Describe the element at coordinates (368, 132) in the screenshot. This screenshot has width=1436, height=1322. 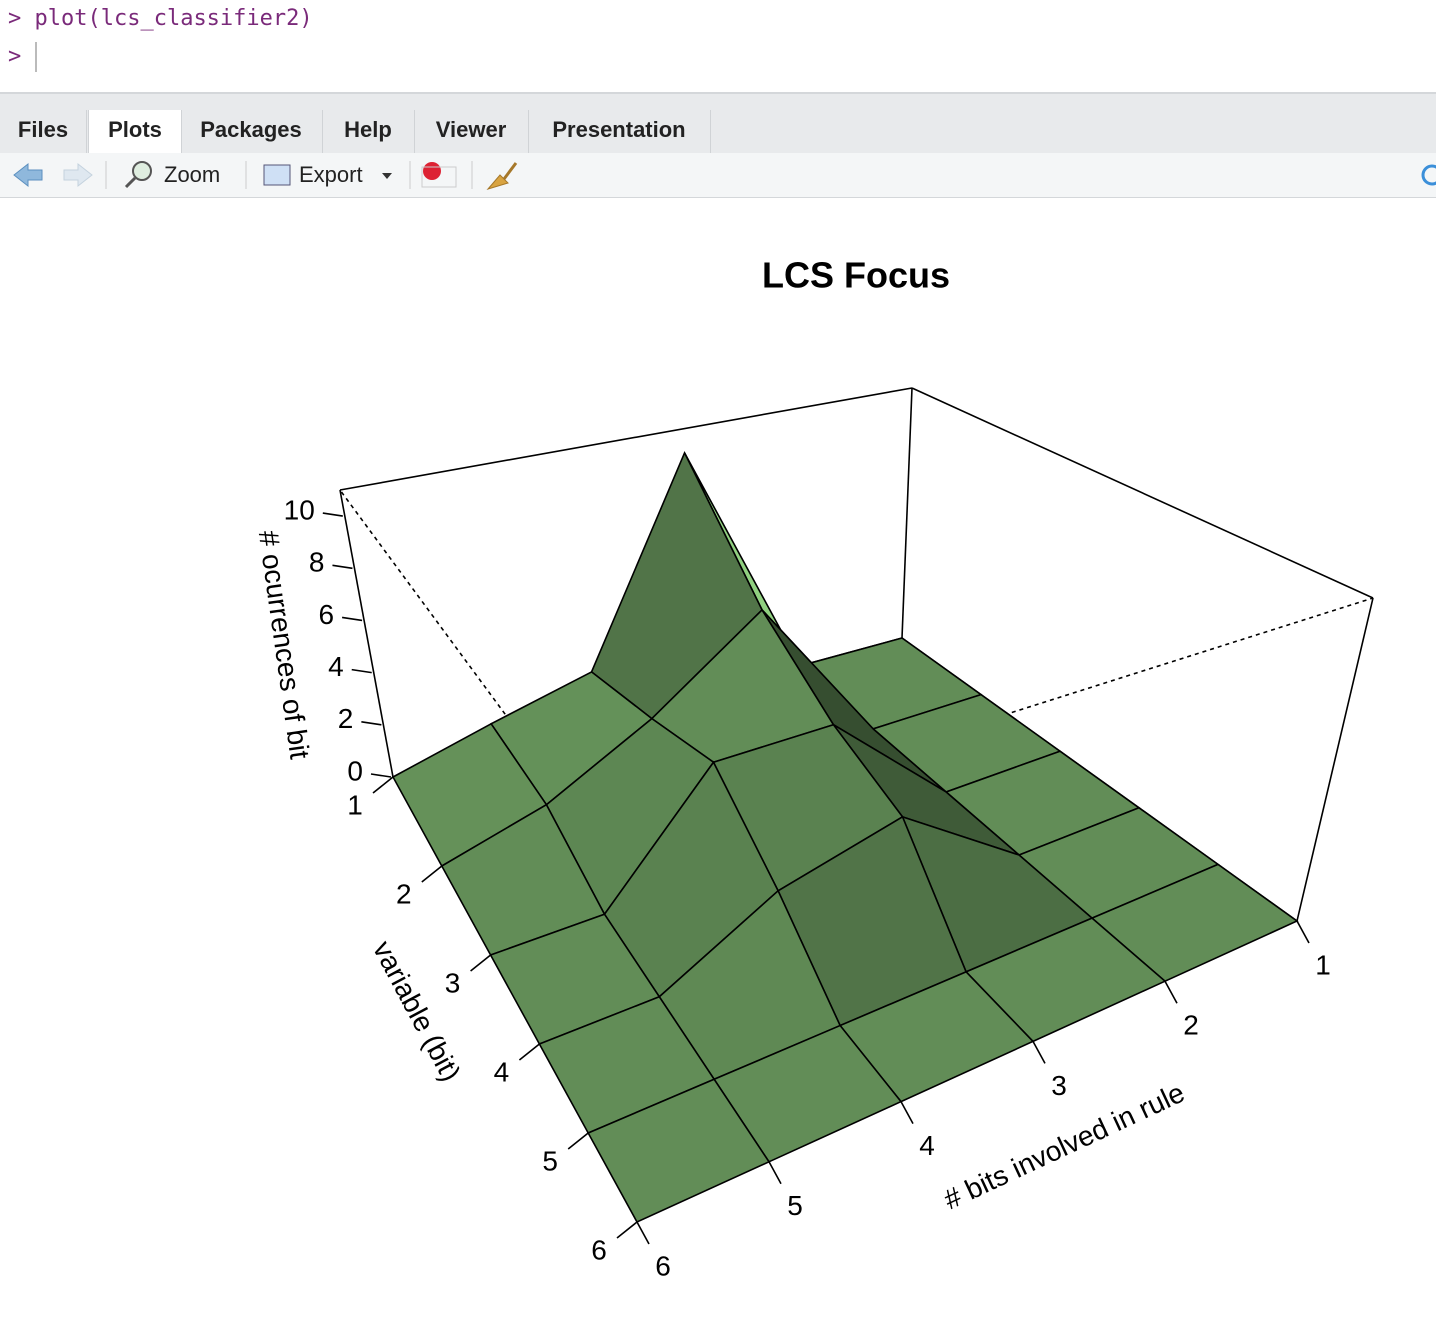
I see `tab: Help` at that location.